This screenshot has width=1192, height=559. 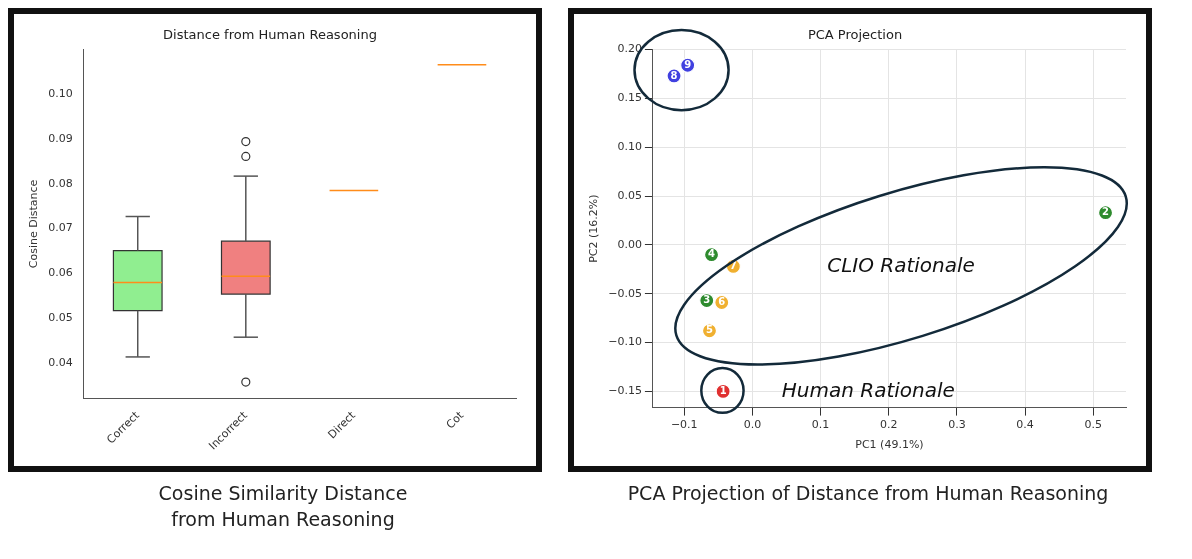 I want to click on x-tick-label: 0.4, so click(x=1025, y=425).